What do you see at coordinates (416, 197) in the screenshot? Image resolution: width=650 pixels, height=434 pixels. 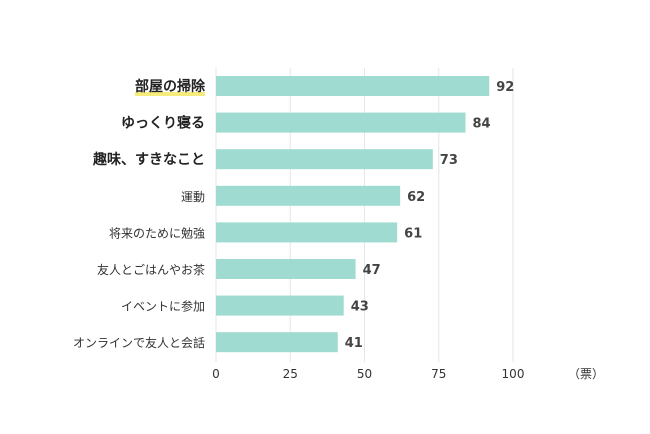 I see `value-label-4: 62` at bounding box center [416, 197].